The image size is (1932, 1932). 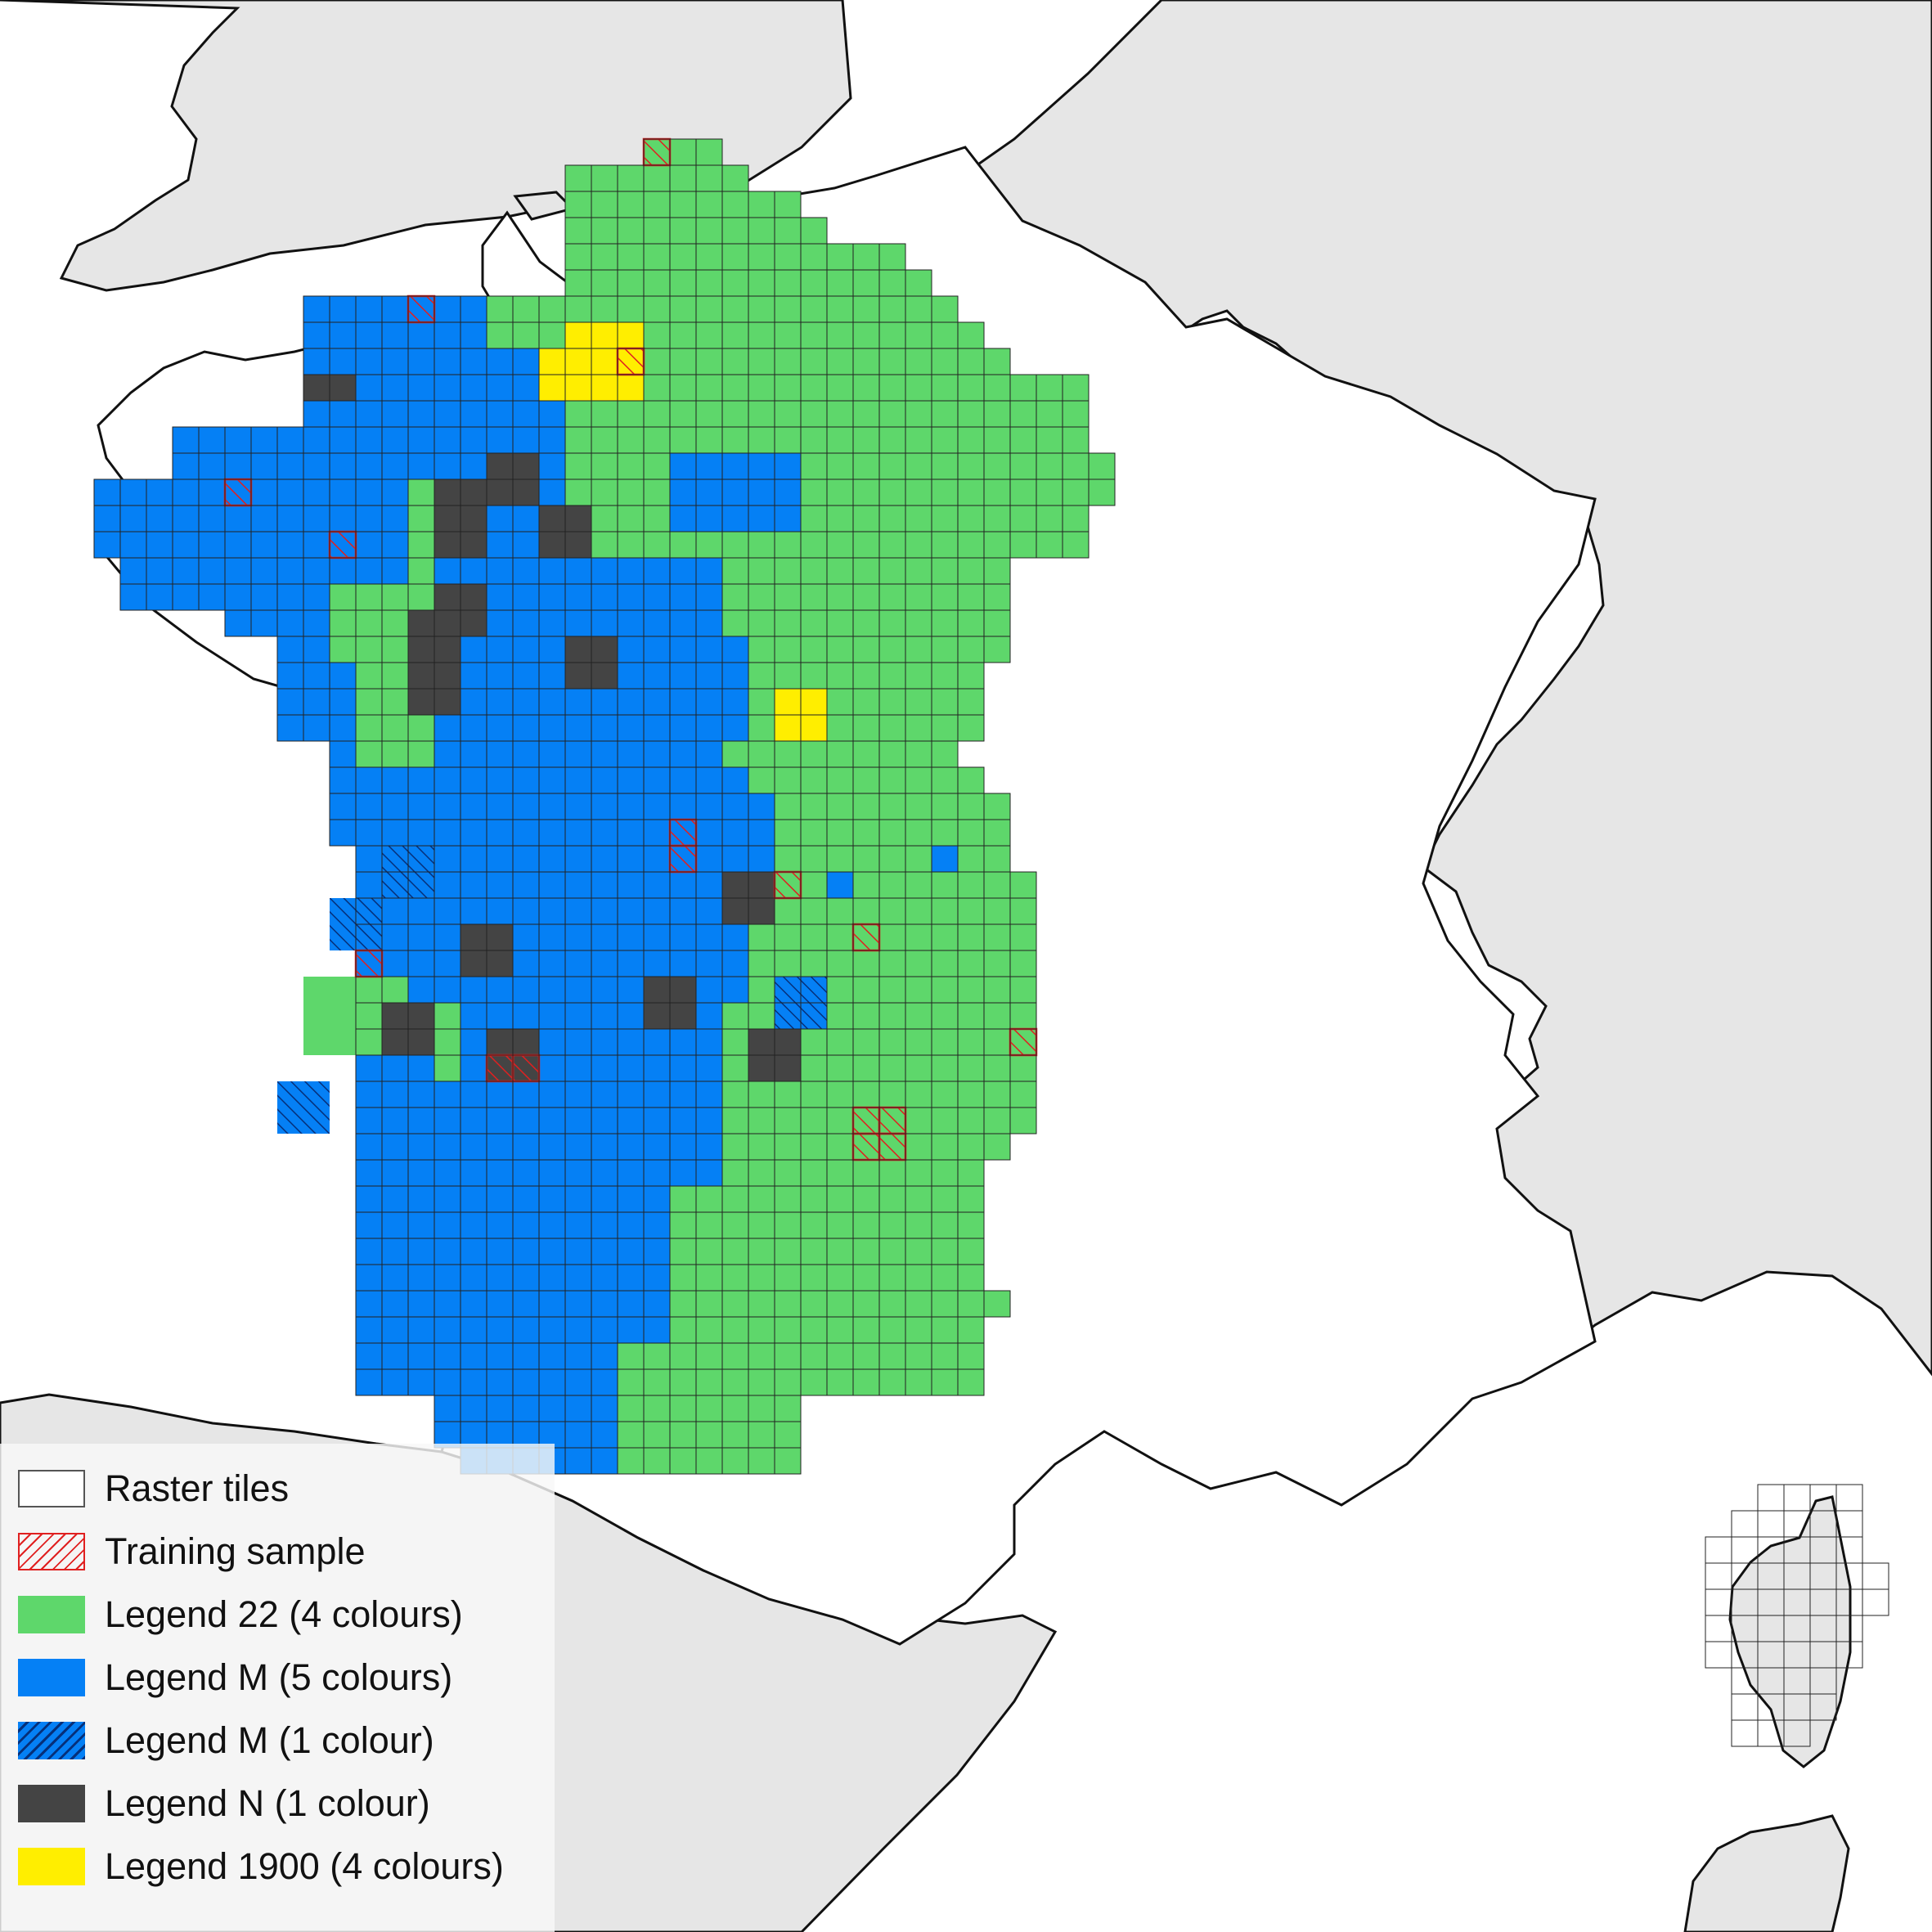 What do you see at coordinates (788, 728) in the screenshot?
I see `tile-legend-1900` at bounding box center [788, 728].